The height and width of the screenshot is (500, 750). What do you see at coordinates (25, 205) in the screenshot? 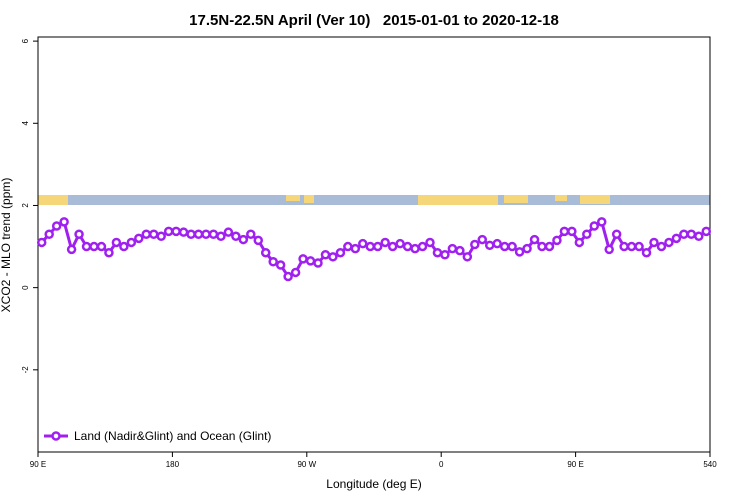
I see `y-tick-label: 2` at bounding box center [25, 205].